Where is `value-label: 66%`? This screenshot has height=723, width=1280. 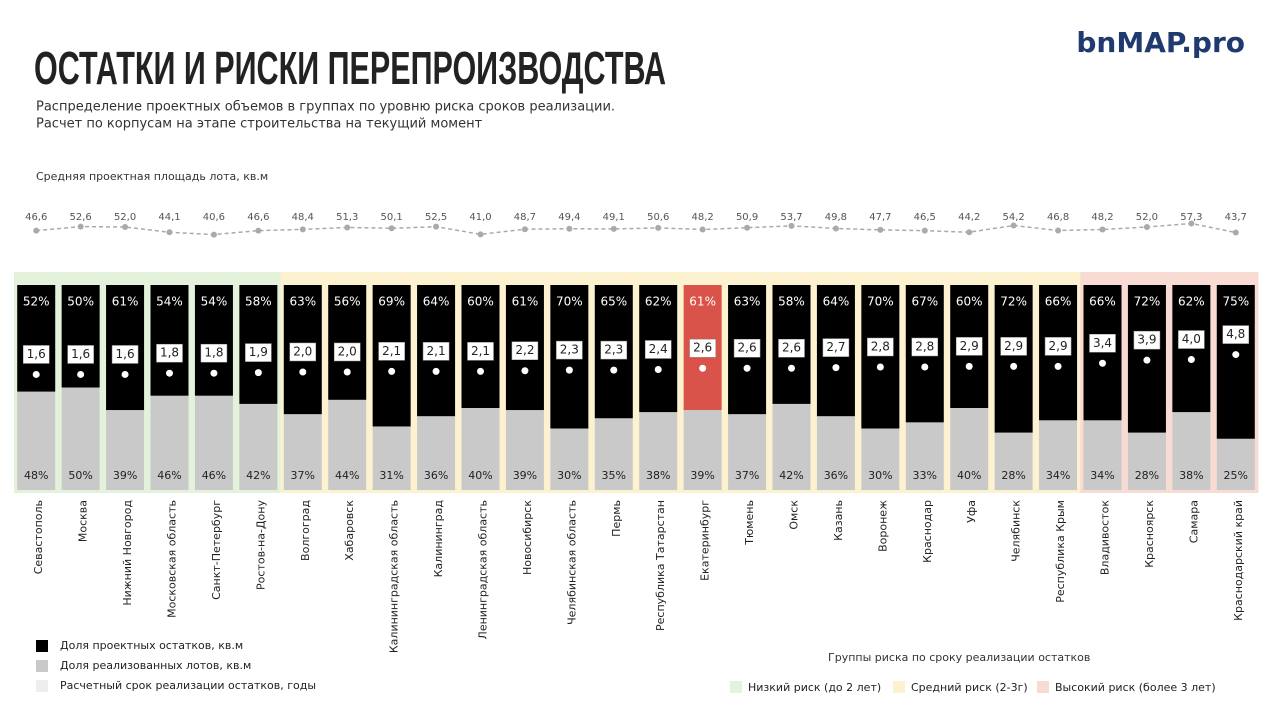
value-label: 66% is located at coordinates (1058, 302).